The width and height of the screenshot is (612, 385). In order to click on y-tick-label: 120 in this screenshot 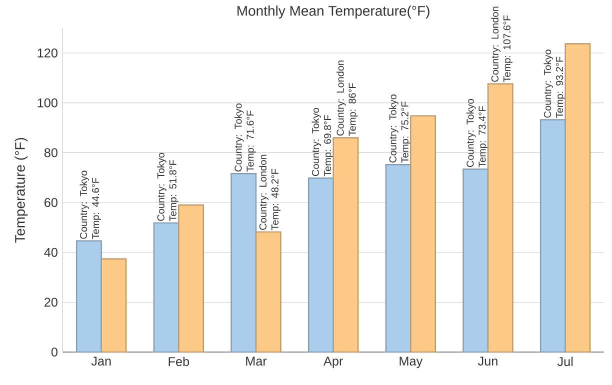, I will do `click(48, 53)`.